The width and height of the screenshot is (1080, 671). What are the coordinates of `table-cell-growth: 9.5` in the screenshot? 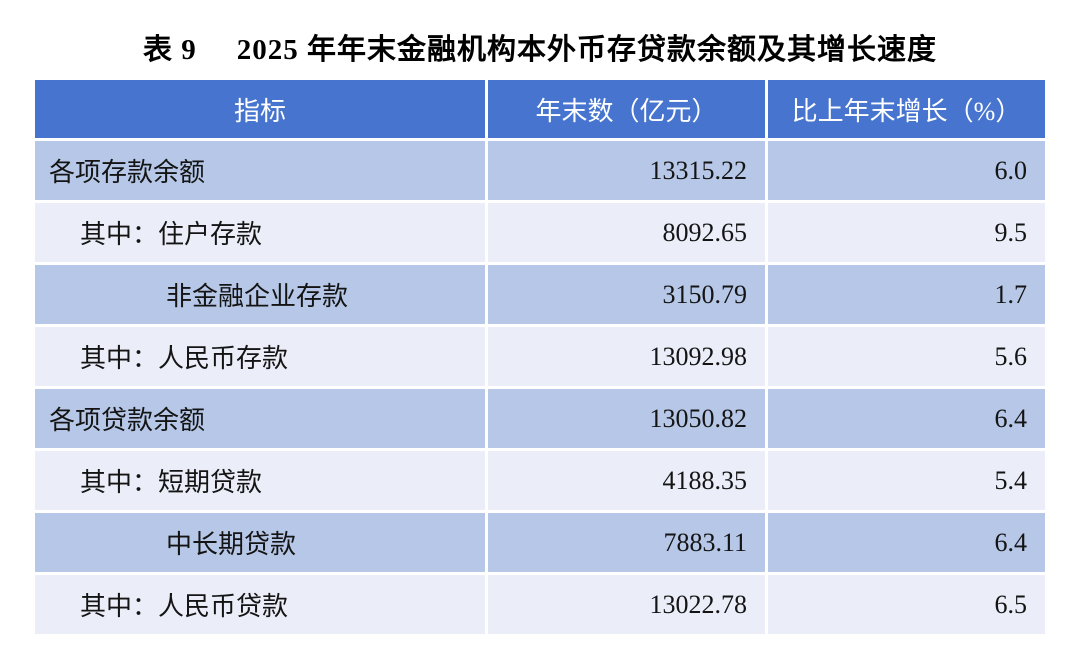 It's located at (906, 232).